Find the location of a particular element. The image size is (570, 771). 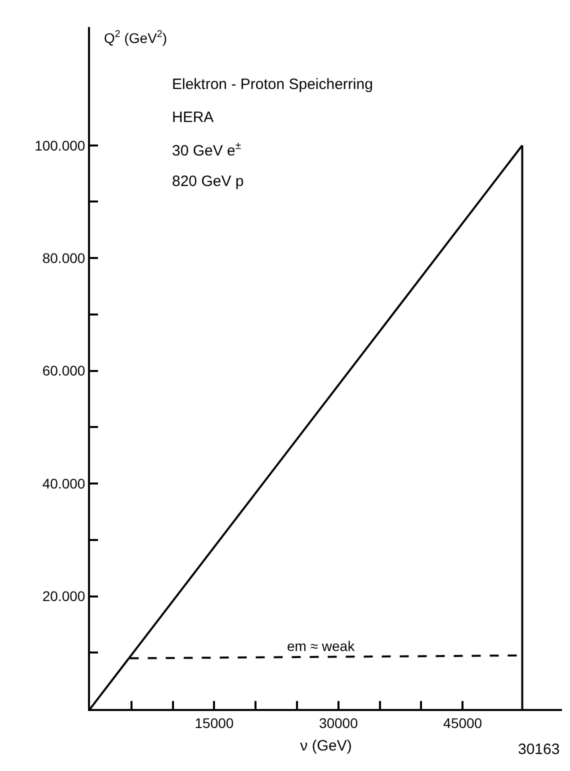

y-tick-label: 20.000 is located at coordinates (64, 596).